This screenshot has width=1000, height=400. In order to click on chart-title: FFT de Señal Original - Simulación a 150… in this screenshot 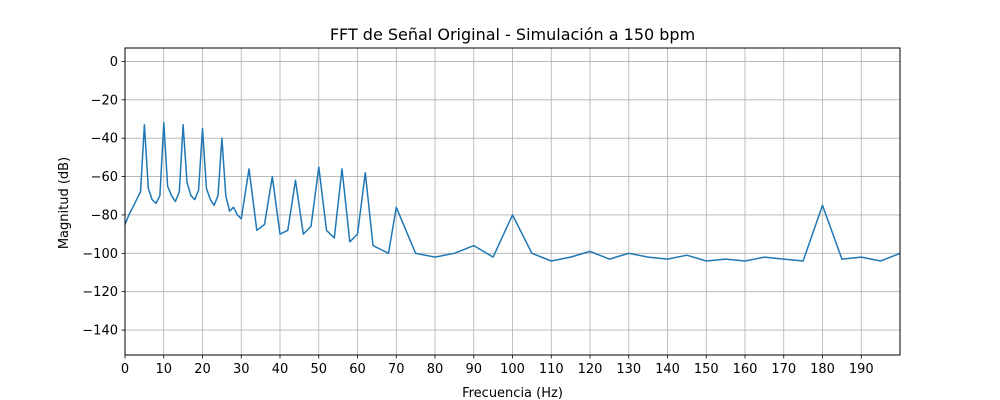, I will do `click(512, 34)`.